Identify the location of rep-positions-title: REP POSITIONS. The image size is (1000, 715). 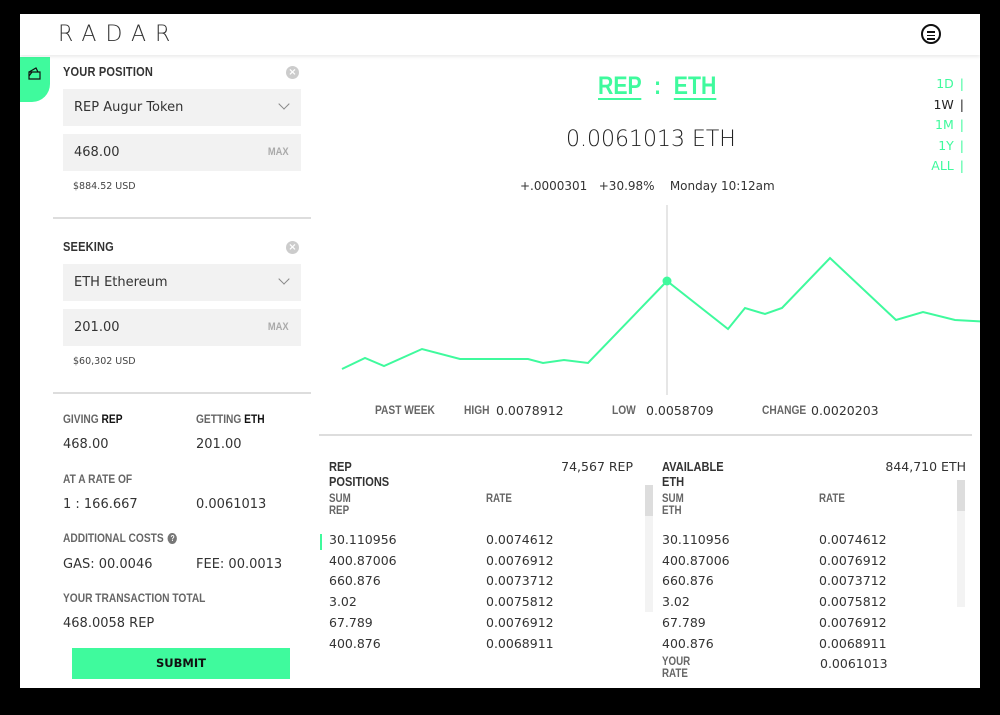
(359, 474).